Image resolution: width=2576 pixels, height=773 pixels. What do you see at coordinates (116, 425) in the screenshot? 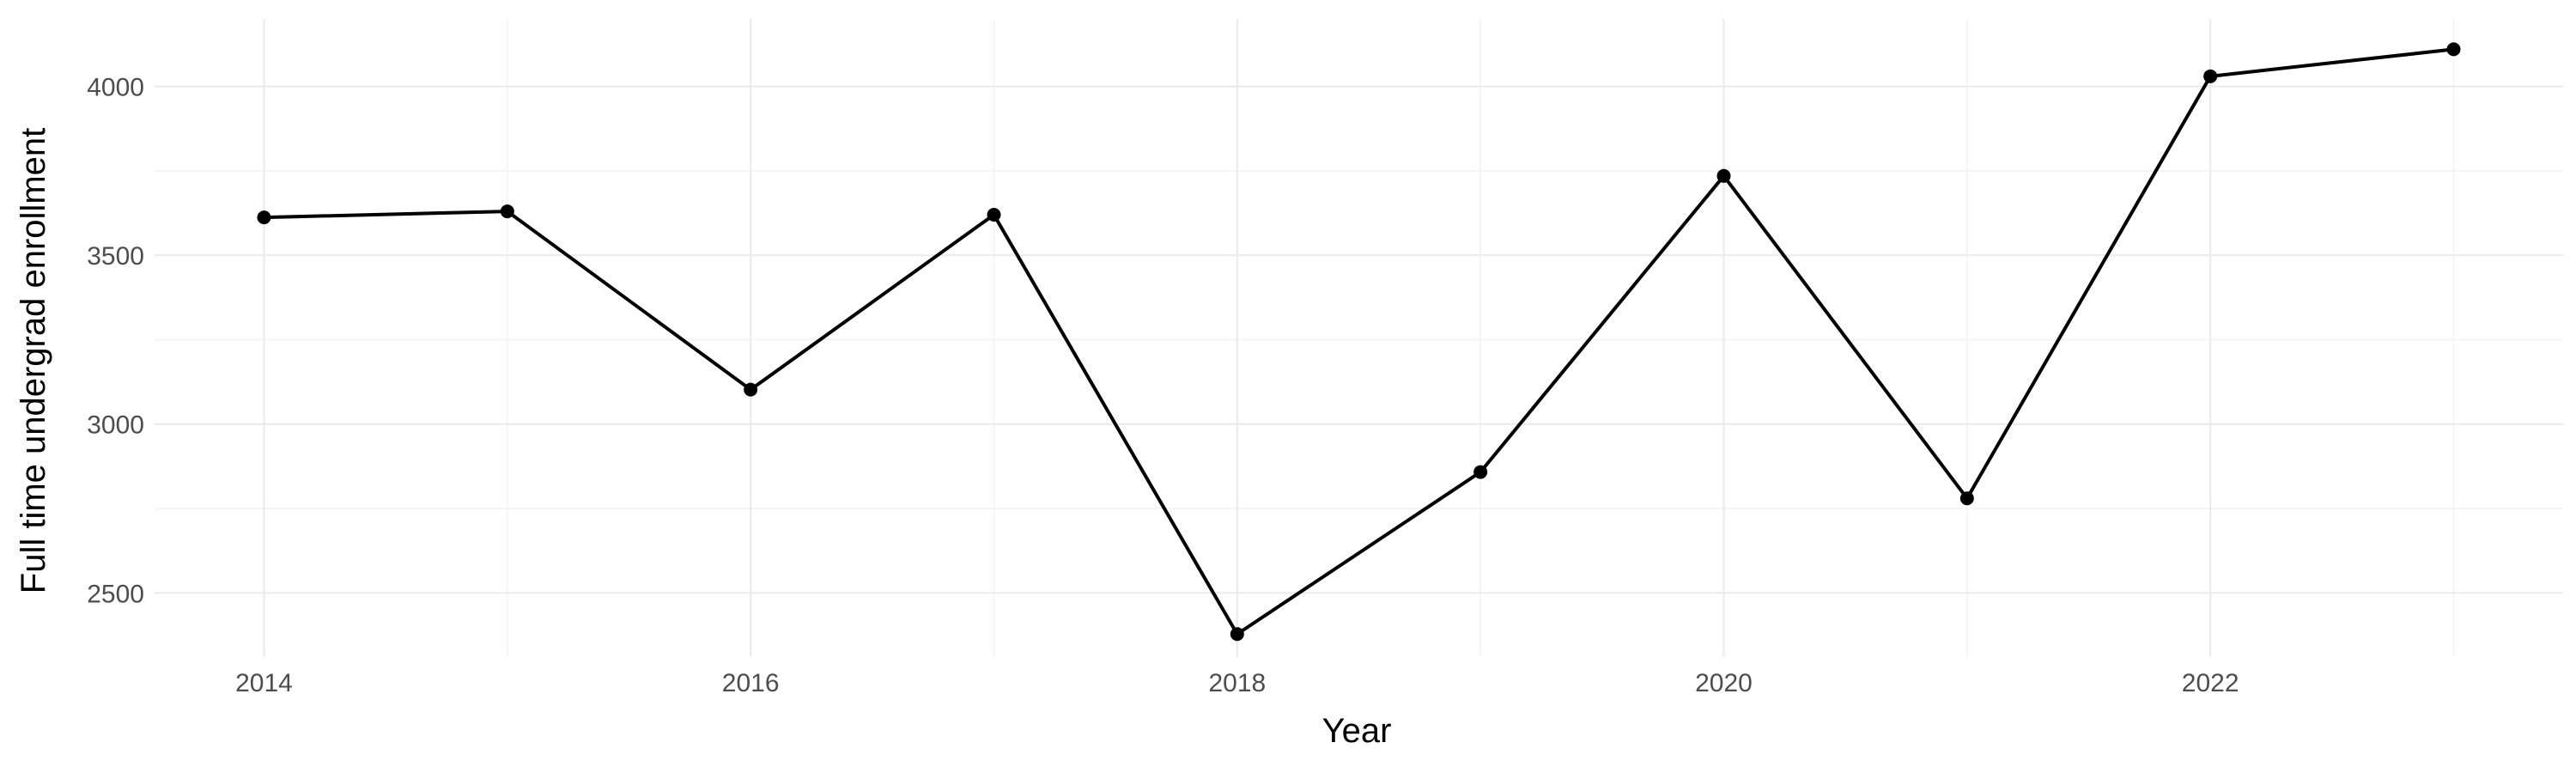
I see `y-tick-label: 3000` at bounding box center [116, 425].